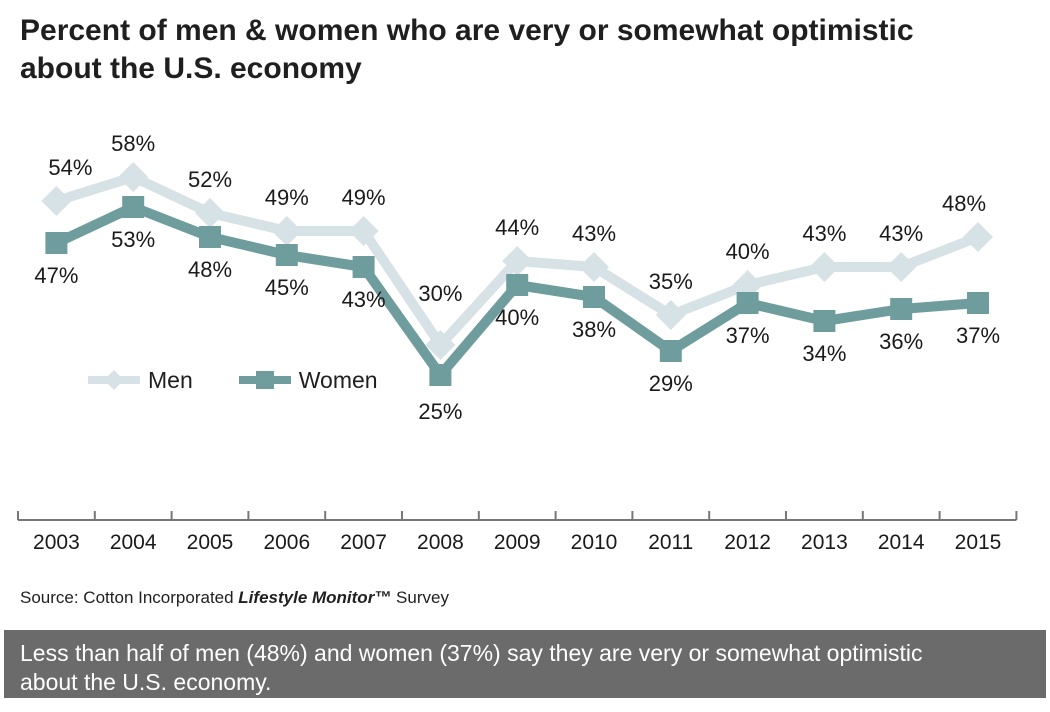  I want to click on source-suffix: Survey, so click(420, 597).